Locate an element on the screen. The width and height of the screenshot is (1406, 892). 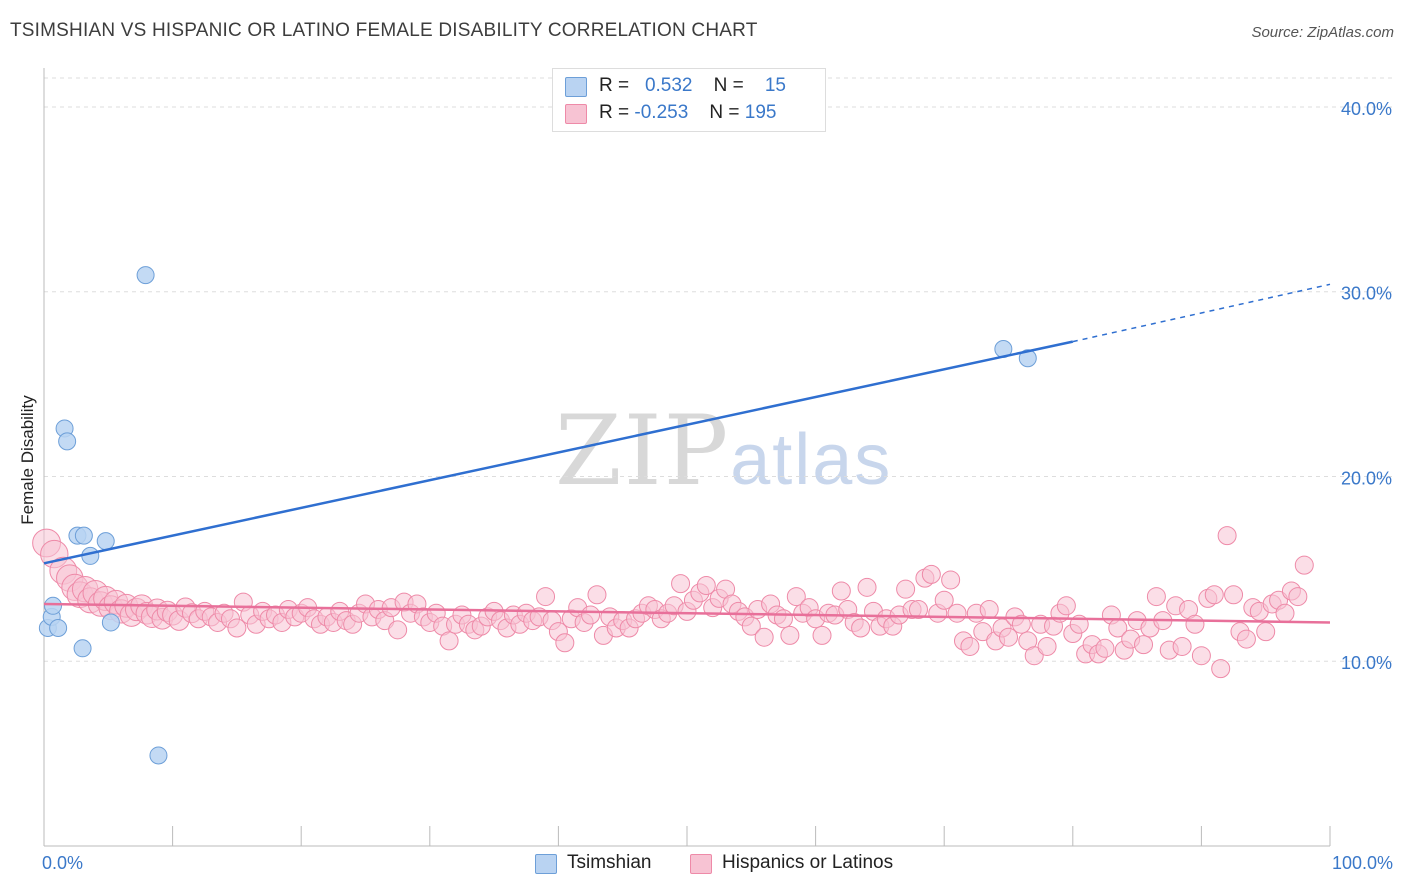
legend-r-value: -0.253 is located at coordinates (661, 112).